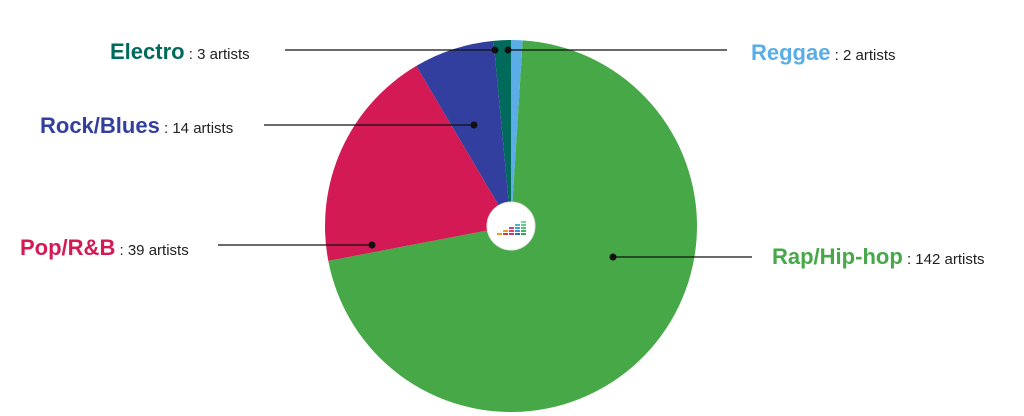 The width and height of the screenshot is (1024, 416). I want to click on slice-count: 142 artists, so click(950, 259).